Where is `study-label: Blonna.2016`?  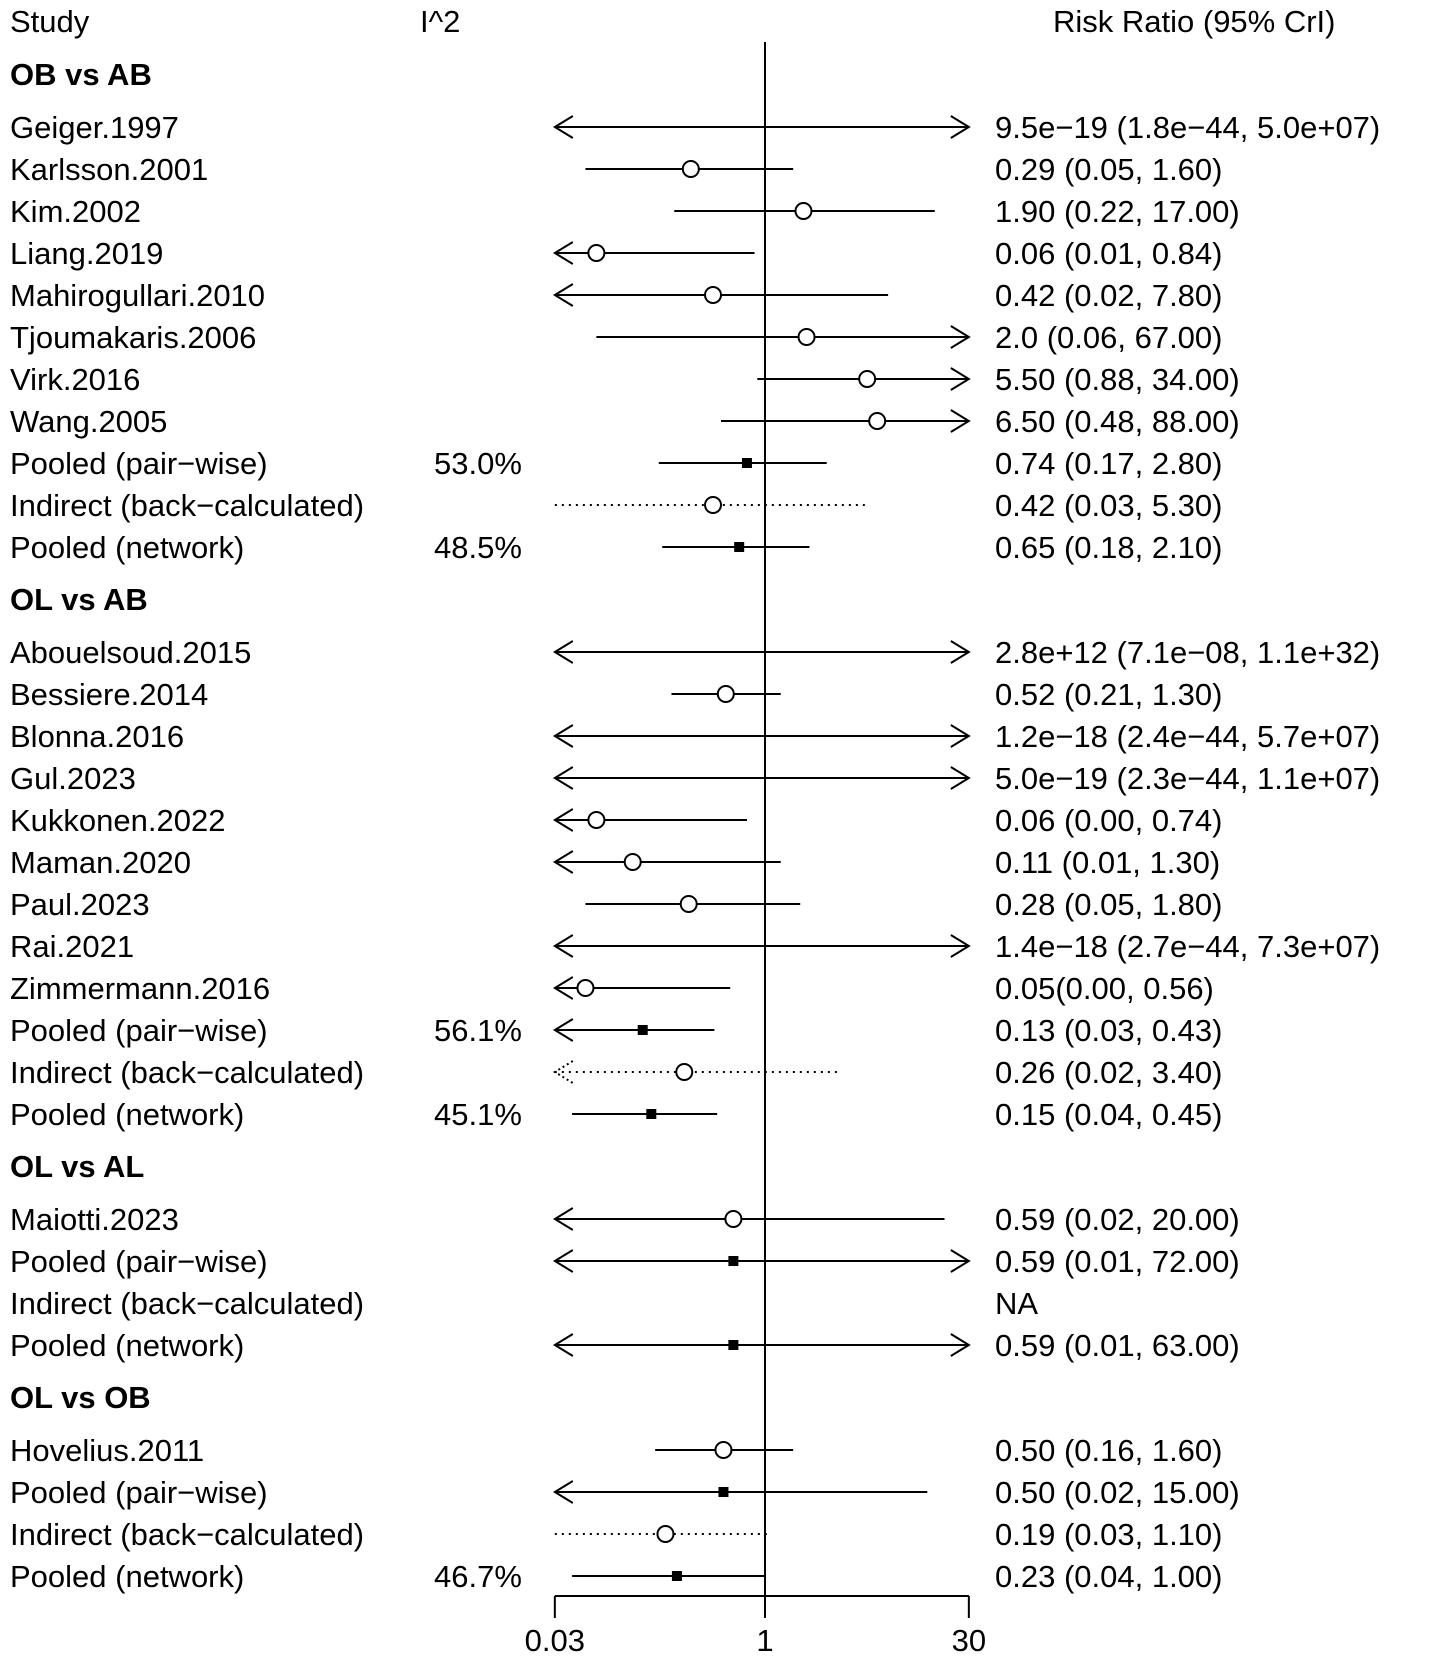
study-label: Blonna.2016 is located at coordinates (97, 736).